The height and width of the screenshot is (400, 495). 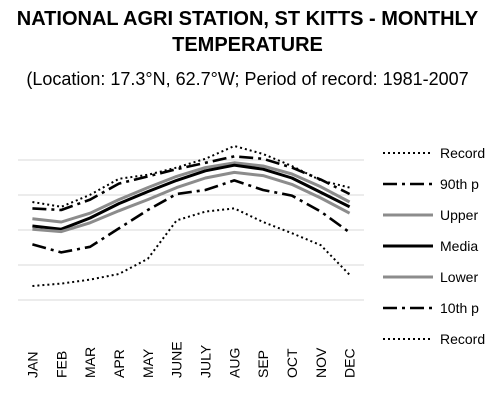 I want to click on x-tick-label: JULY, so click(x=205, y=361).